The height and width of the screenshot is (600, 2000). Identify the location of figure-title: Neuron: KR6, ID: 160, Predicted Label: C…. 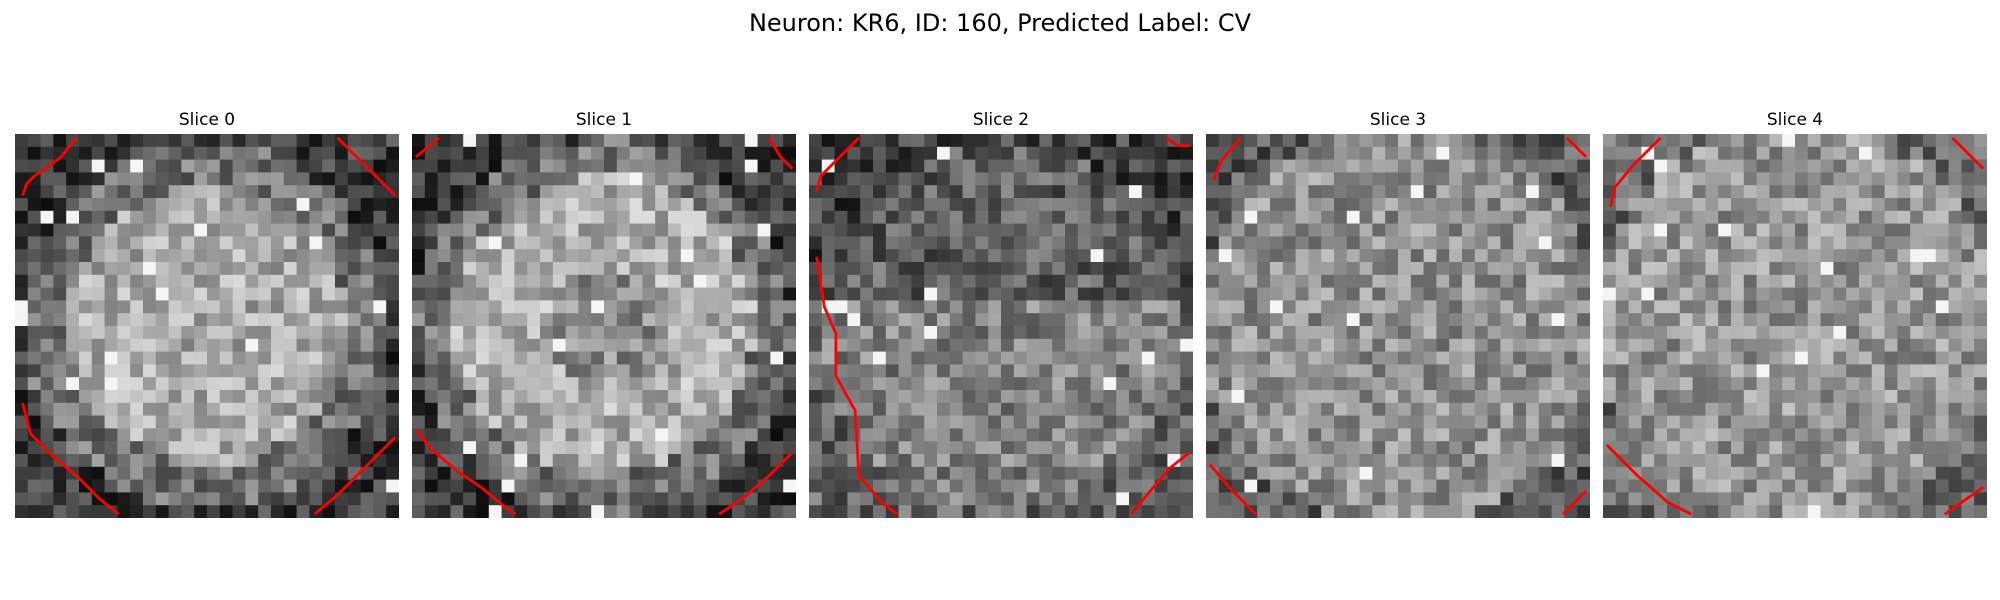
(1000, 23).